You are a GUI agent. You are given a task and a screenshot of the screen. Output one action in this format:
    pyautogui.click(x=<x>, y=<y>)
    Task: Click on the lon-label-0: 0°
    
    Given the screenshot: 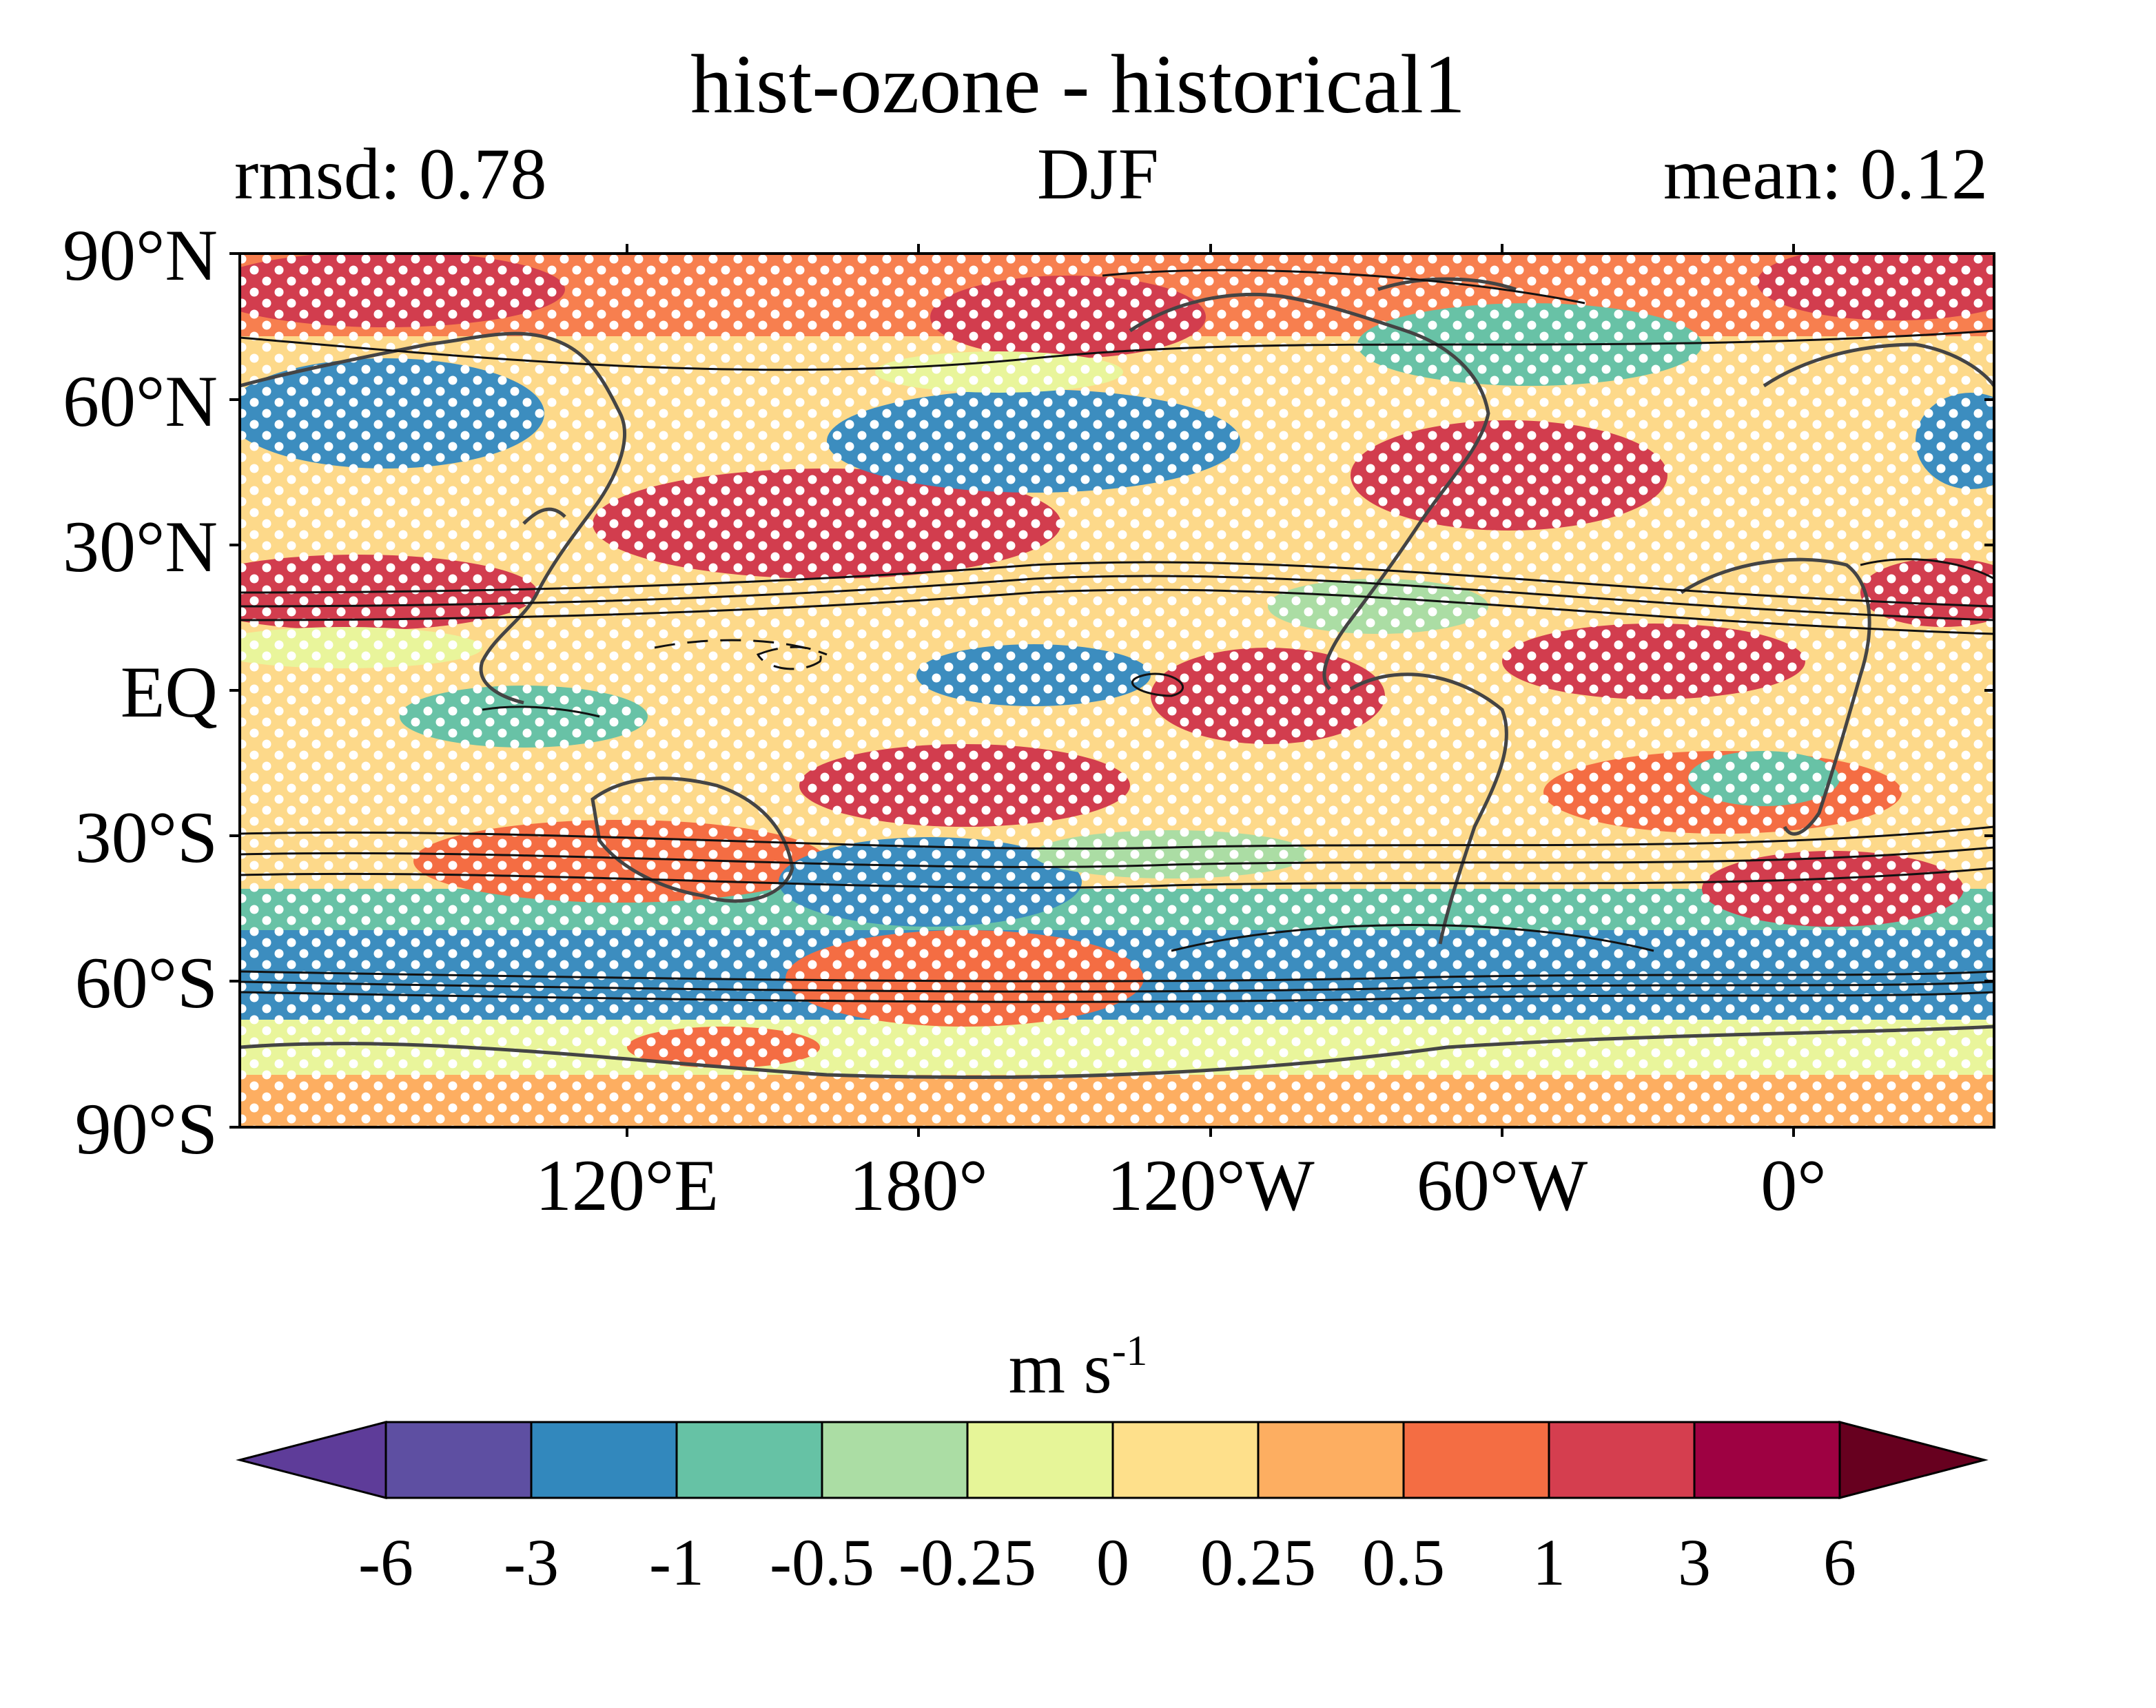 What is the action you would take?
    pyautogui.click(x=1793, y=1185)
    